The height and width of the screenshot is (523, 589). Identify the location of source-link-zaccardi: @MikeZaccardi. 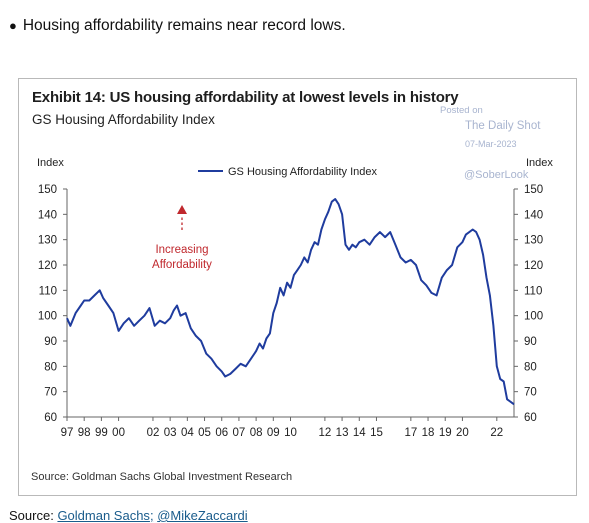
(202, 515).